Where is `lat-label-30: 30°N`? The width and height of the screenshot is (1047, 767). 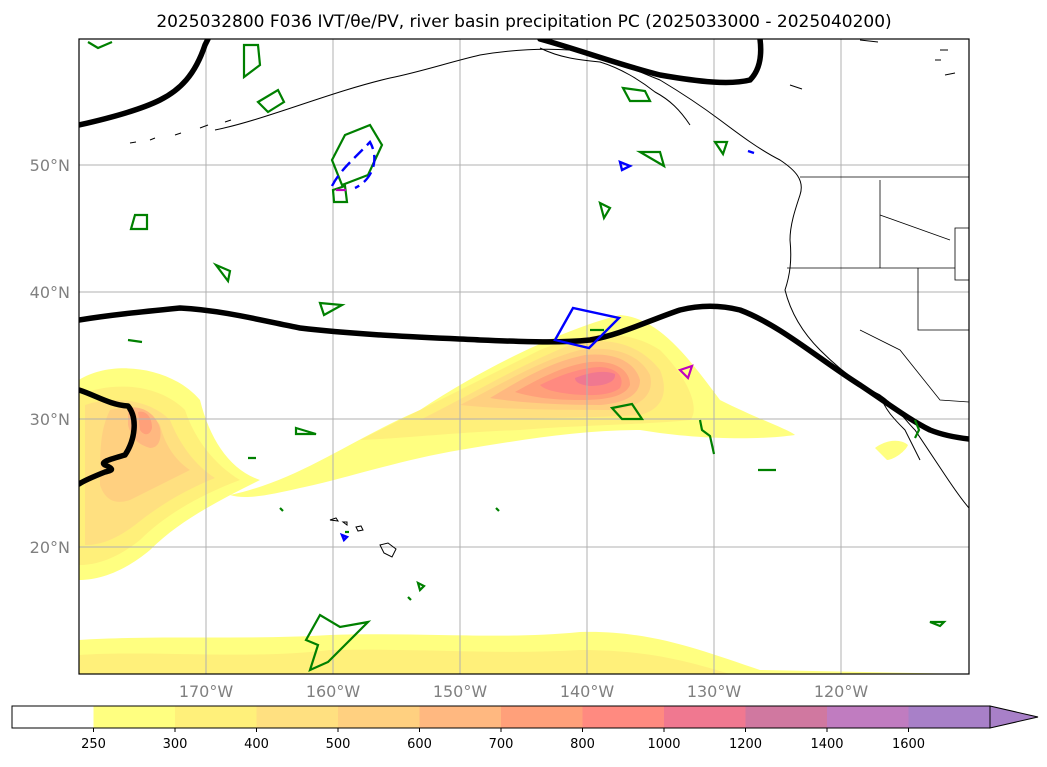 lat-label-30: 30°N is located at coordinates (50, 419).